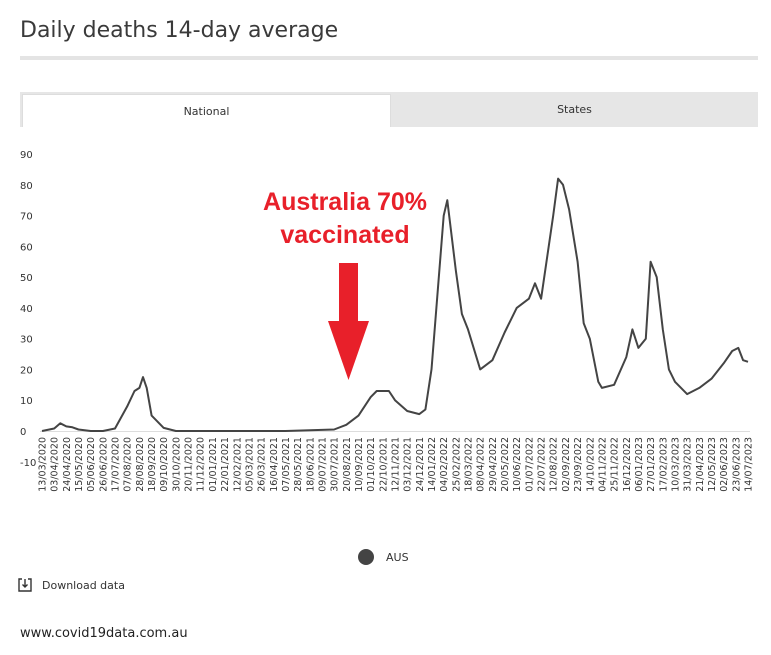 Image resolution: width=771 pixels, height=655 pixels. Describe the element at coordinates (79, 464) in the screenshot. I see `x-tick-label: 15/05/2020` at that location.